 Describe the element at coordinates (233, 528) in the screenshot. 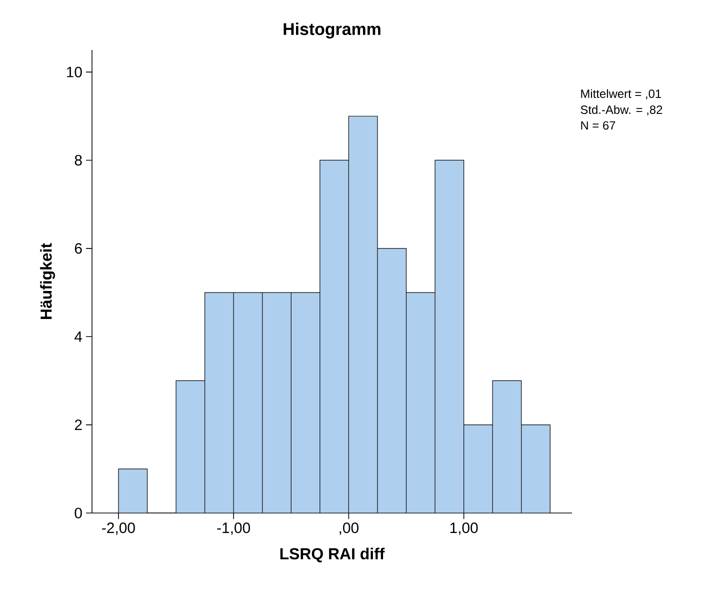

I see `x-tick-label: -1,00` at that location.